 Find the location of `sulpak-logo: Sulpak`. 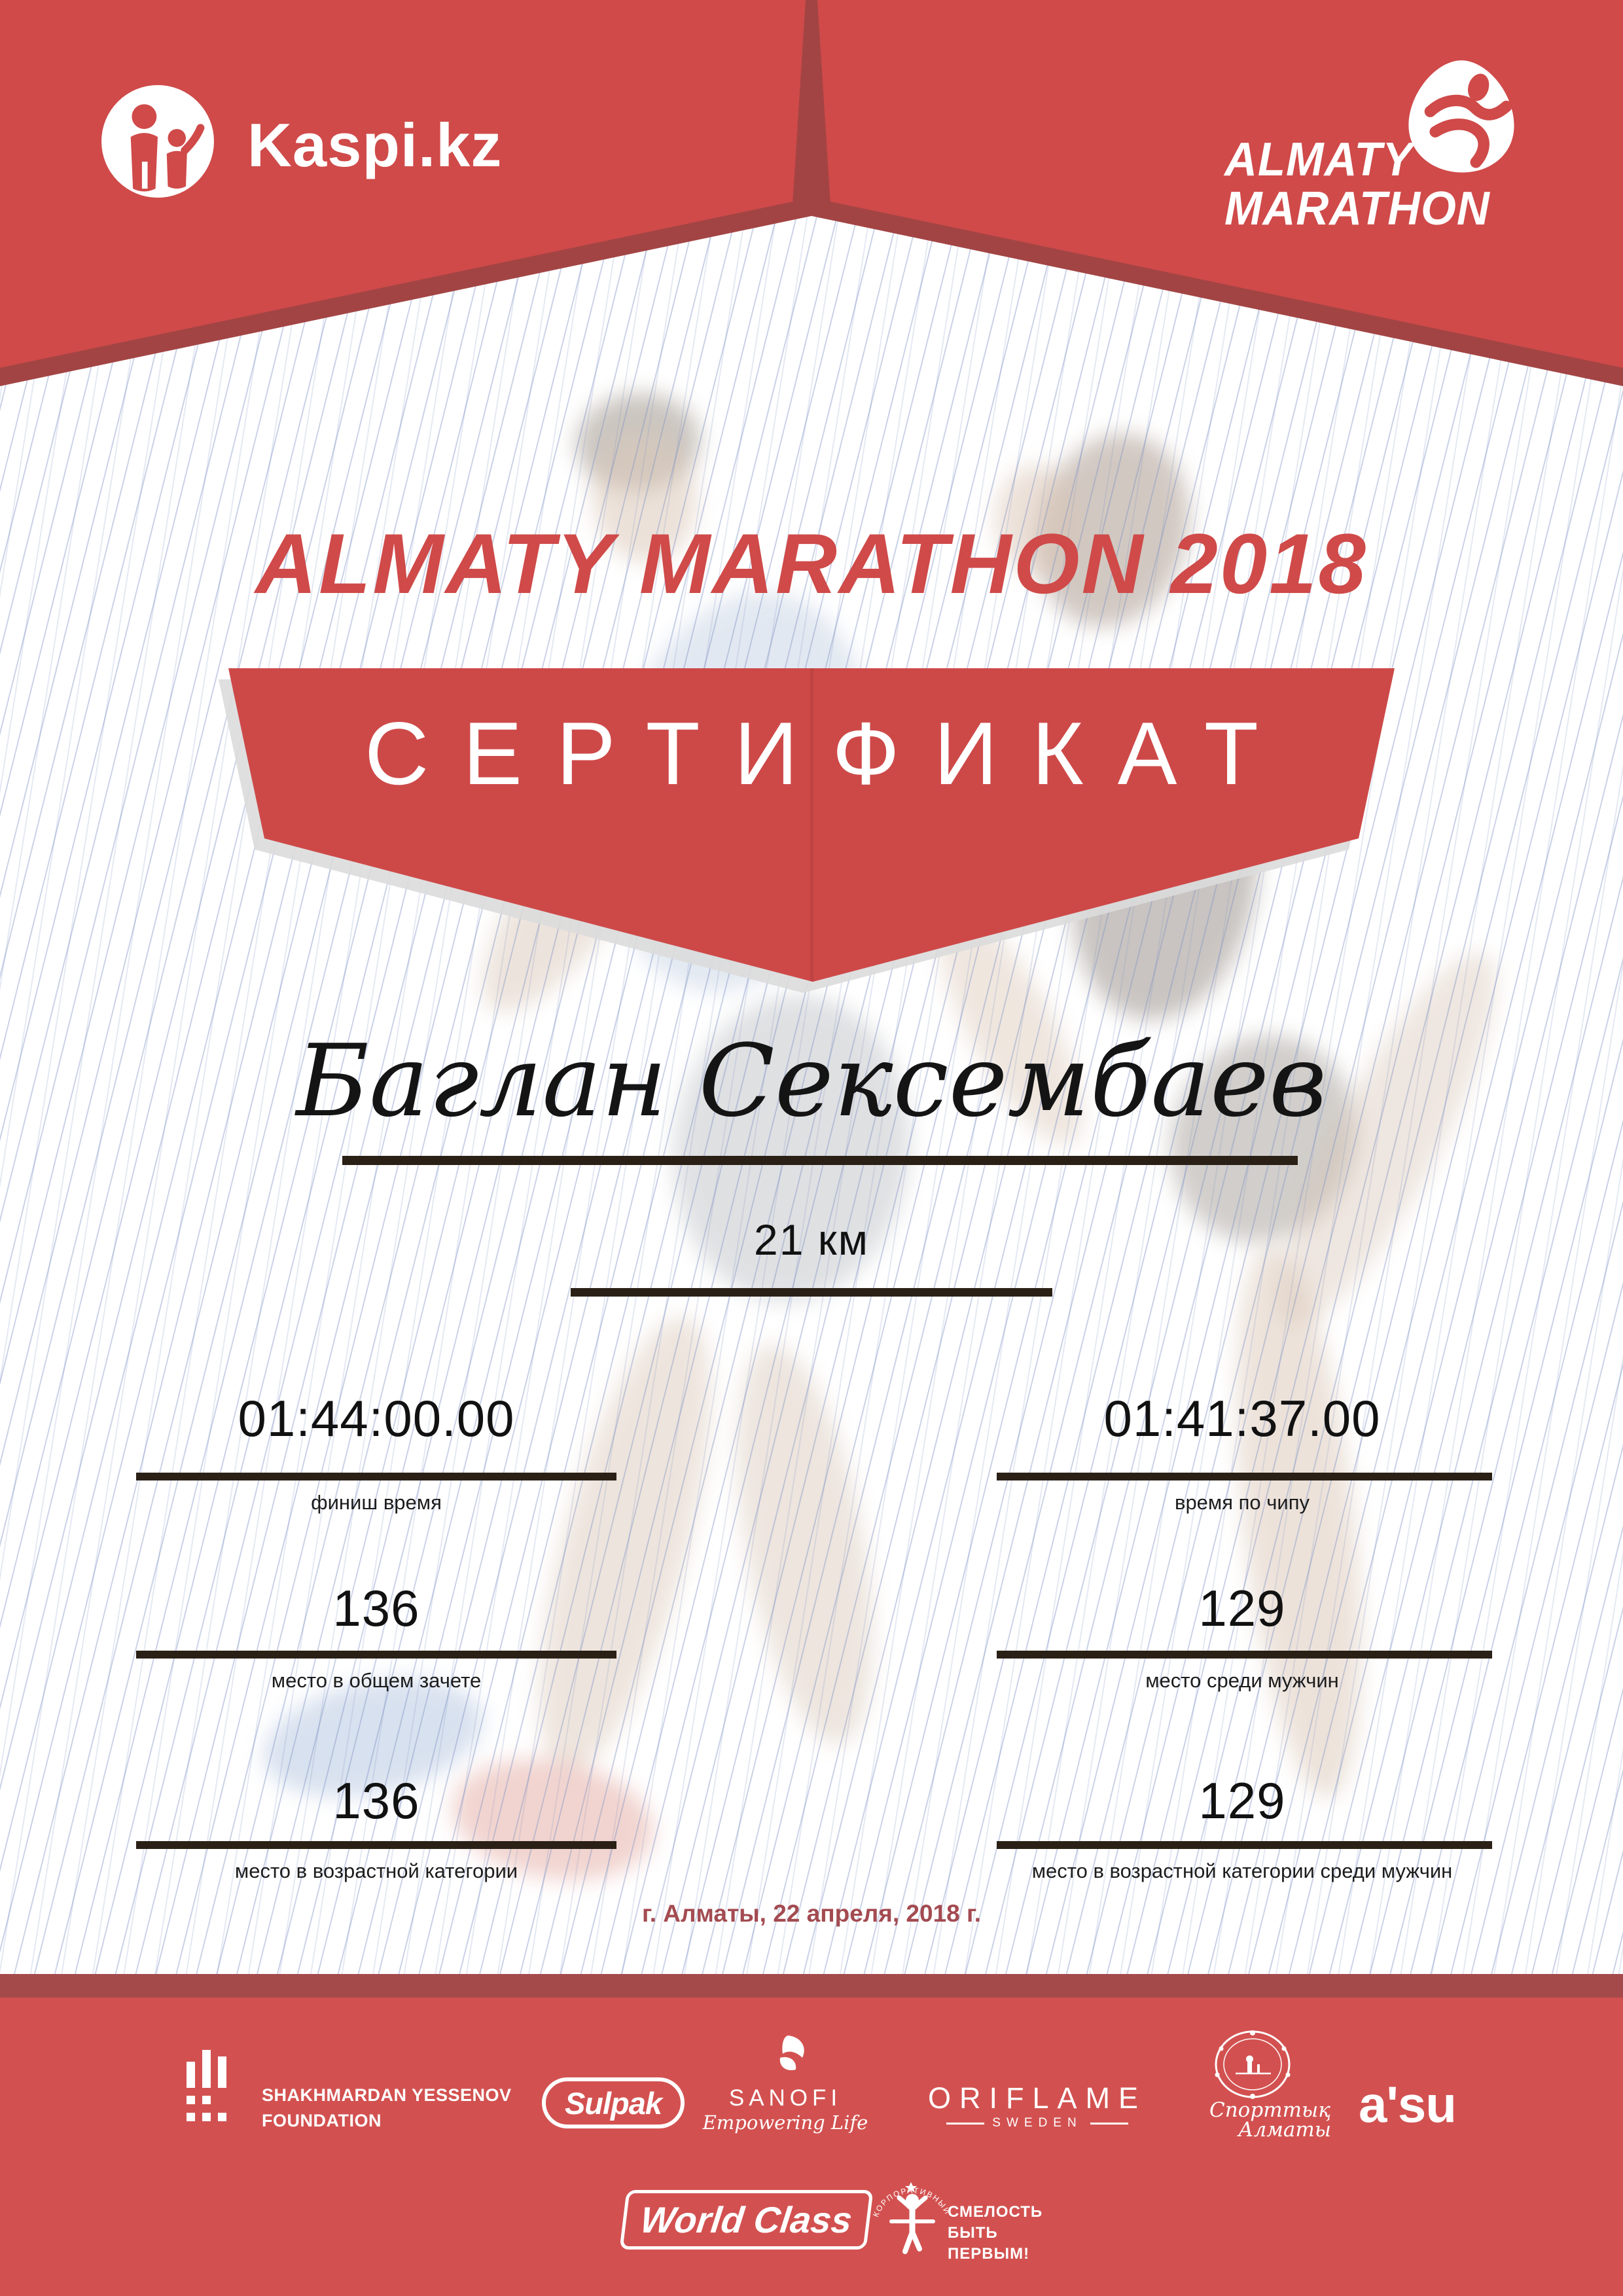

sulpak-logo: Sulpak is located at coordinates (613, 2102).